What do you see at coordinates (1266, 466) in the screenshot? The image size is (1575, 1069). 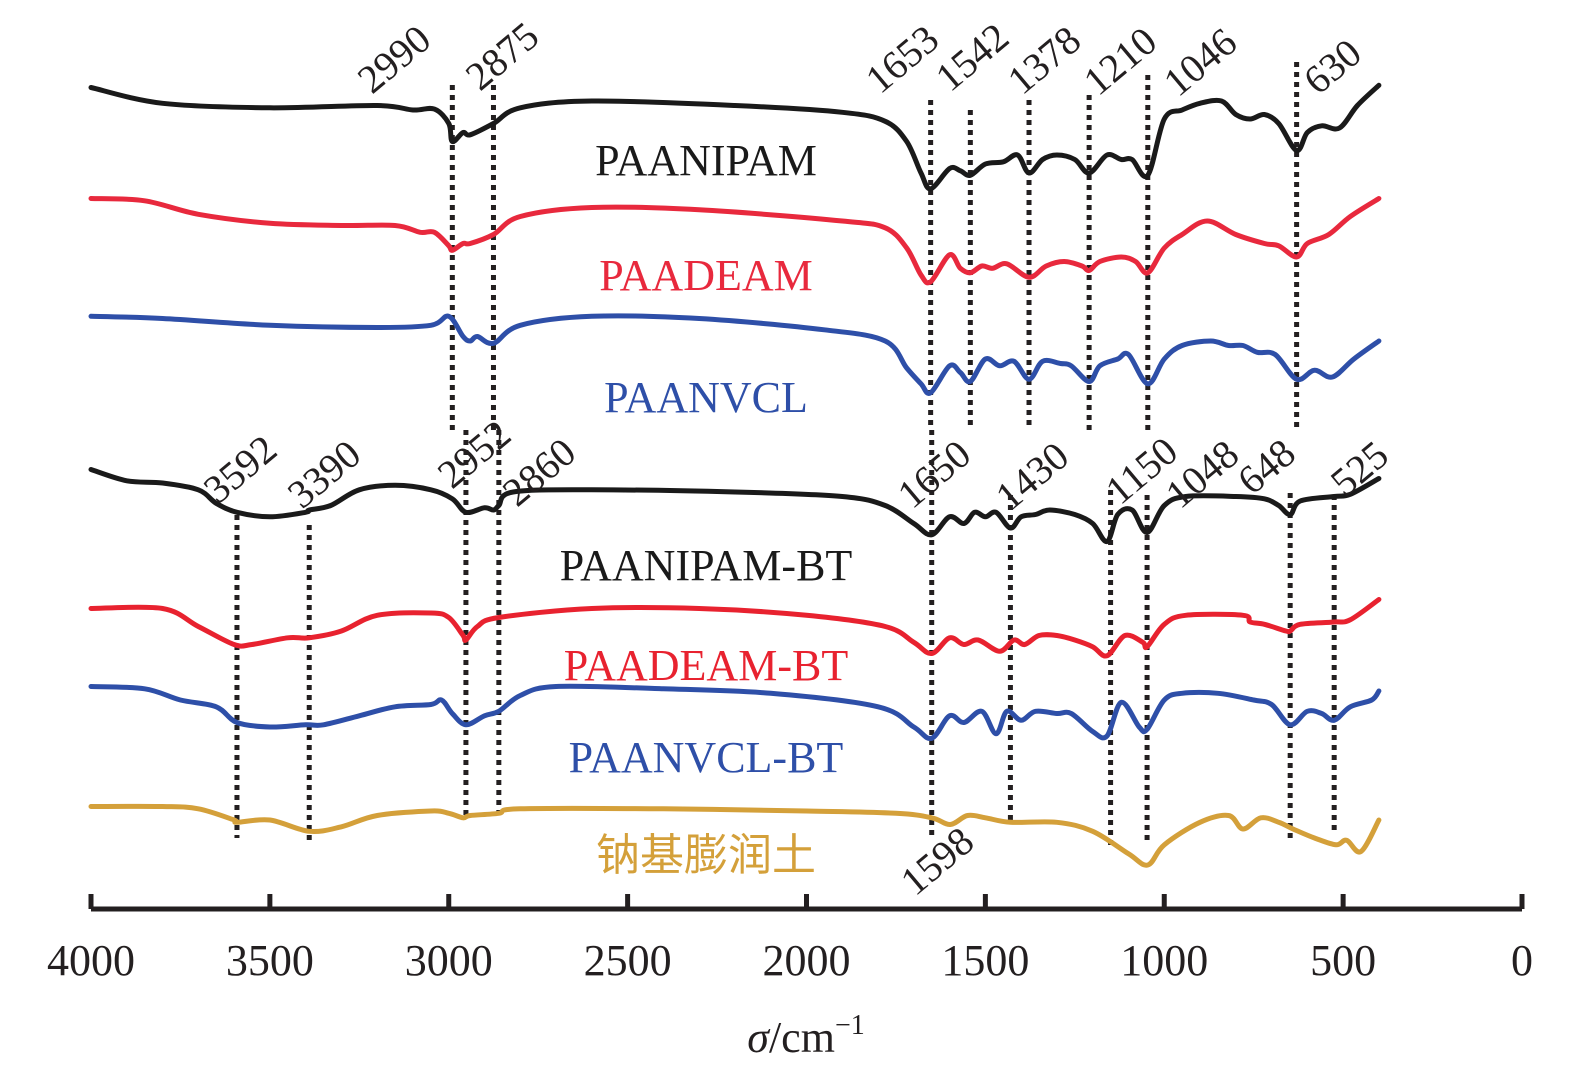 I see `peak-label-648: 648` at bounding box center [1266, 466].